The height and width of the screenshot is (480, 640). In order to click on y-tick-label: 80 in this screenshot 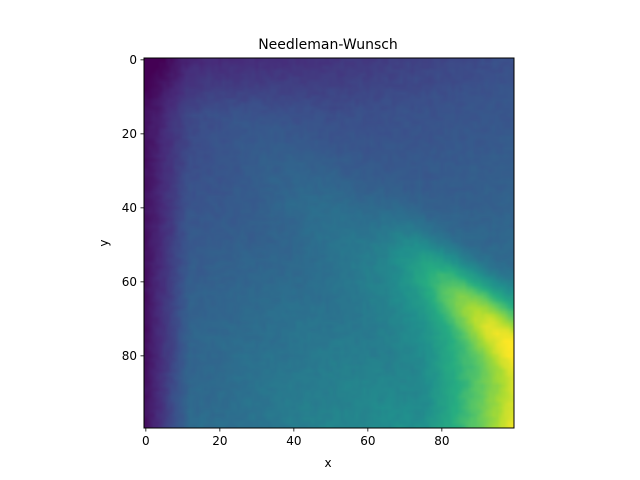, I will do `click(129, 356)`.